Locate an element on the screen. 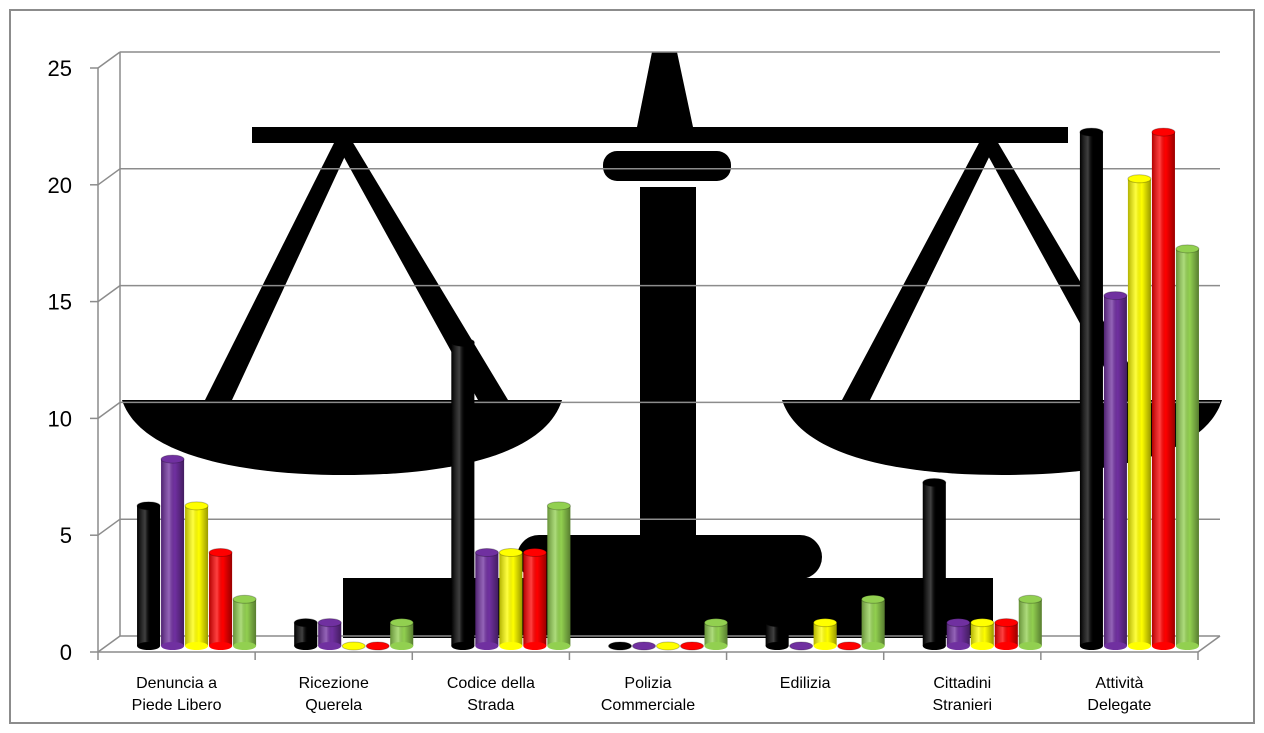 Image resolution: width=1264 pixels, height=733 pixels. x-category-label-line: Cittadini is located at coordinates (962, 683).